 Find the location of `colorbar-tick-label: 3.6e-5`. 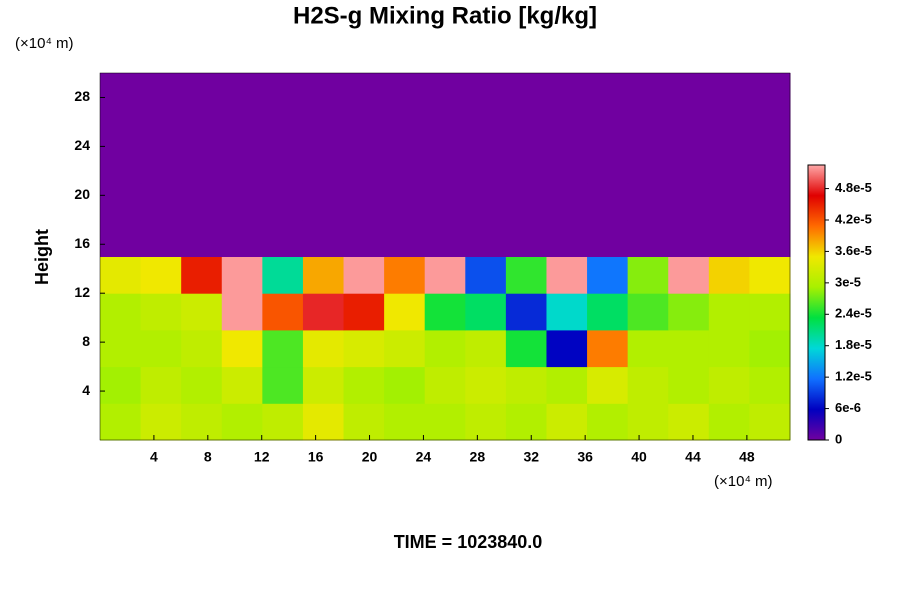

colorbar-tick-label: 3.6e-5 is located at coordinates (853, 250).